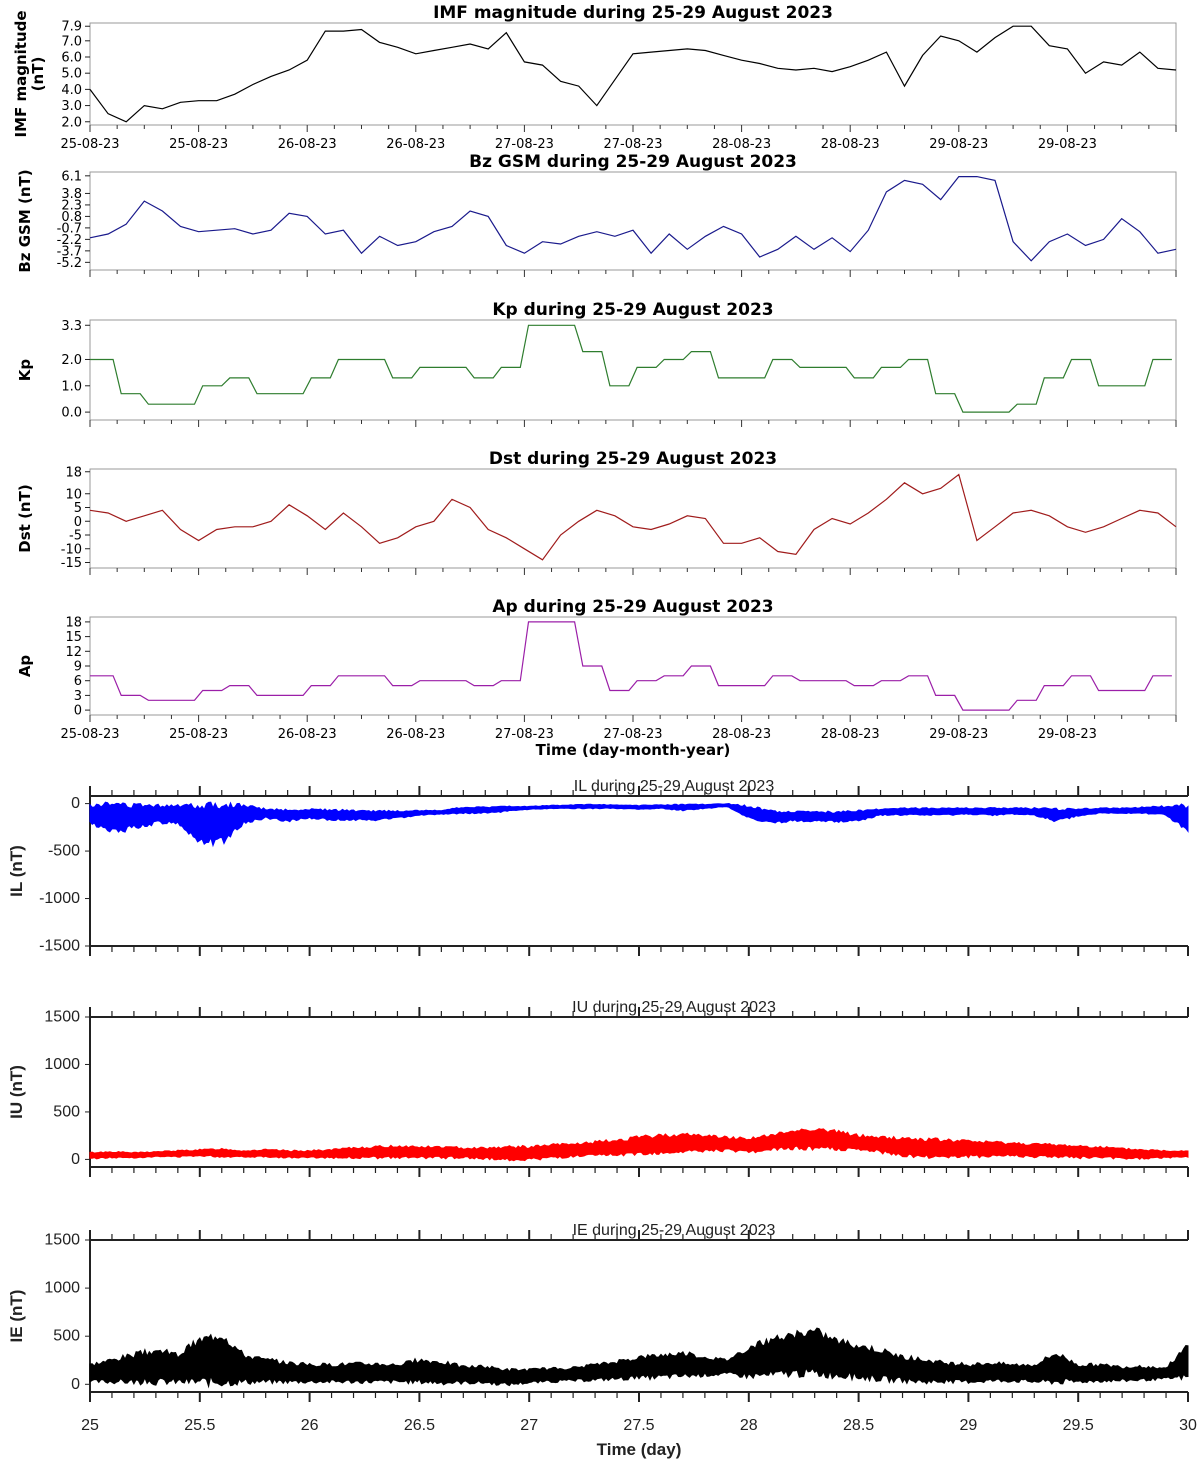 The image size is (1200, 1466). Describe the element at coordinates (638, 1425) in the screenshot. I see `x-tick-label: 27.5` at that location.